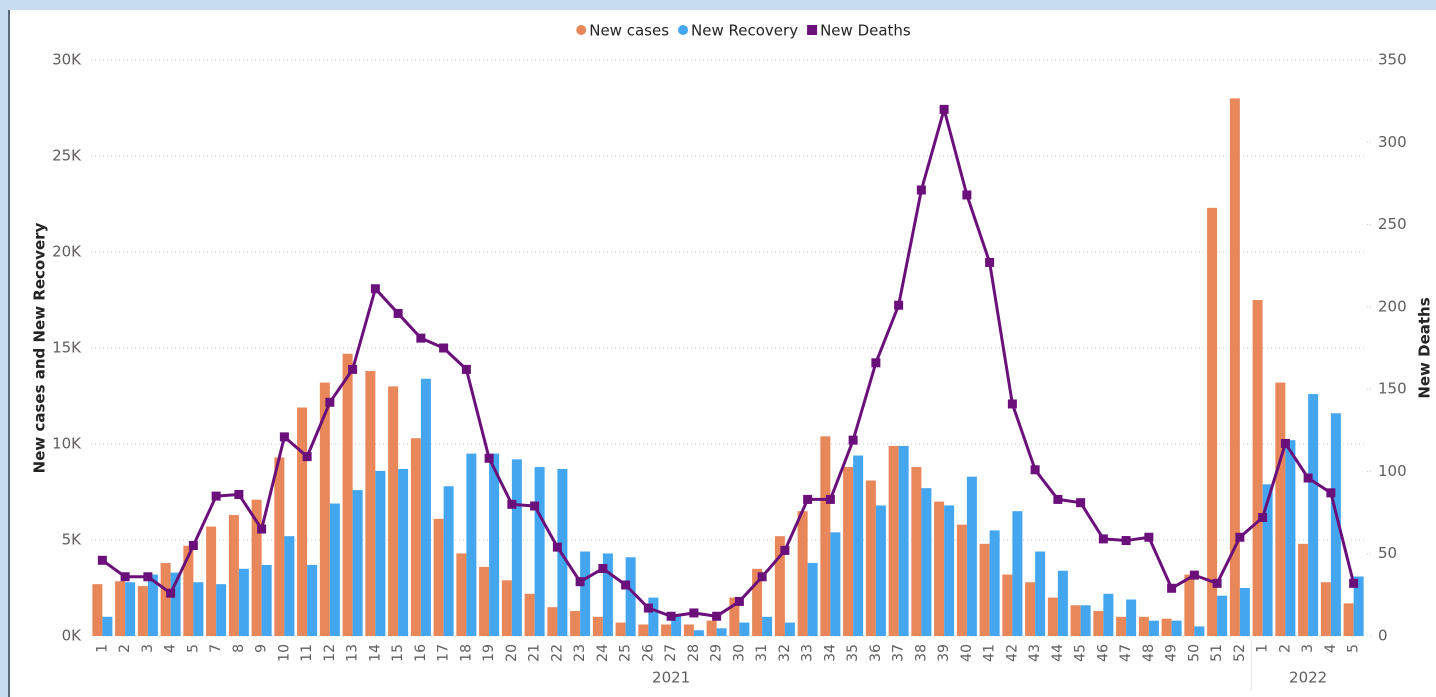  Describe the element at coordinates (239, 648) in the screenshot. I see `x-tick-label: 8` at that location.